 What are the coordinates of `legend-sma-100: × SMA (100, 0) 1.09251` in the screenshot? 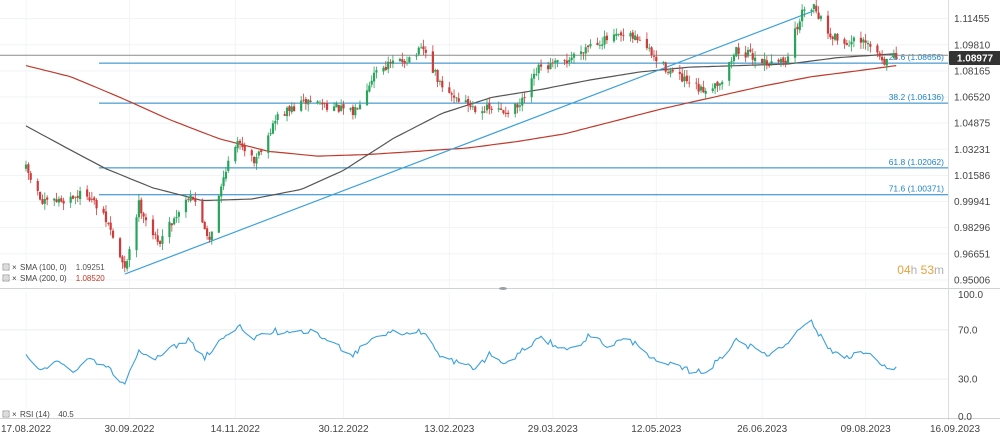 It's located at (53, 267).